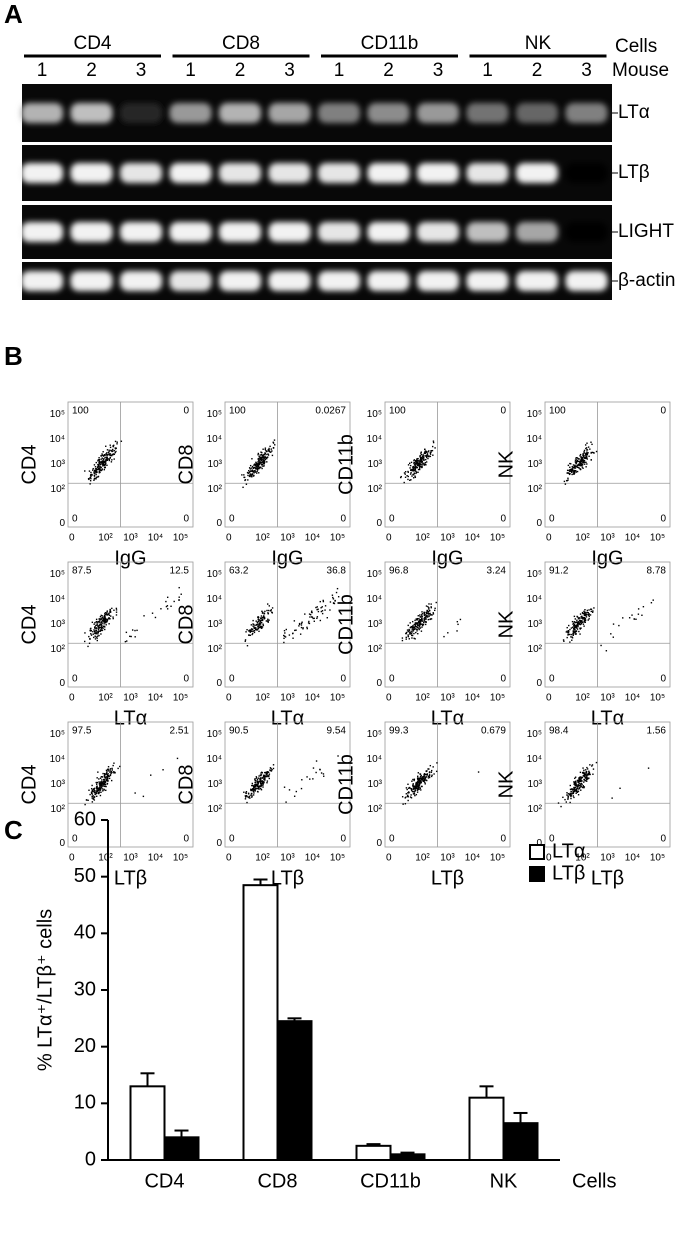 This screenshot has height=1248, width=693. I want to click on x-axis-label: LTβ, so click(607, 878).